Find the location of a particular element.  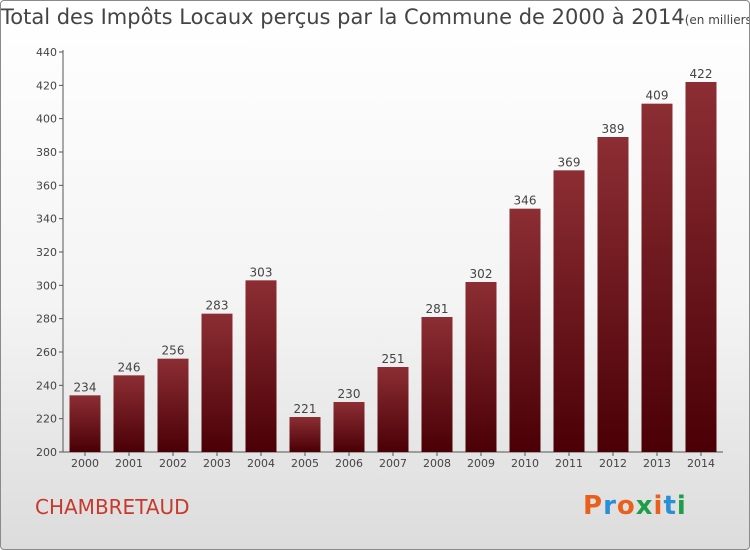

bar-value-label: 346 is located at coordinates (525, 201).